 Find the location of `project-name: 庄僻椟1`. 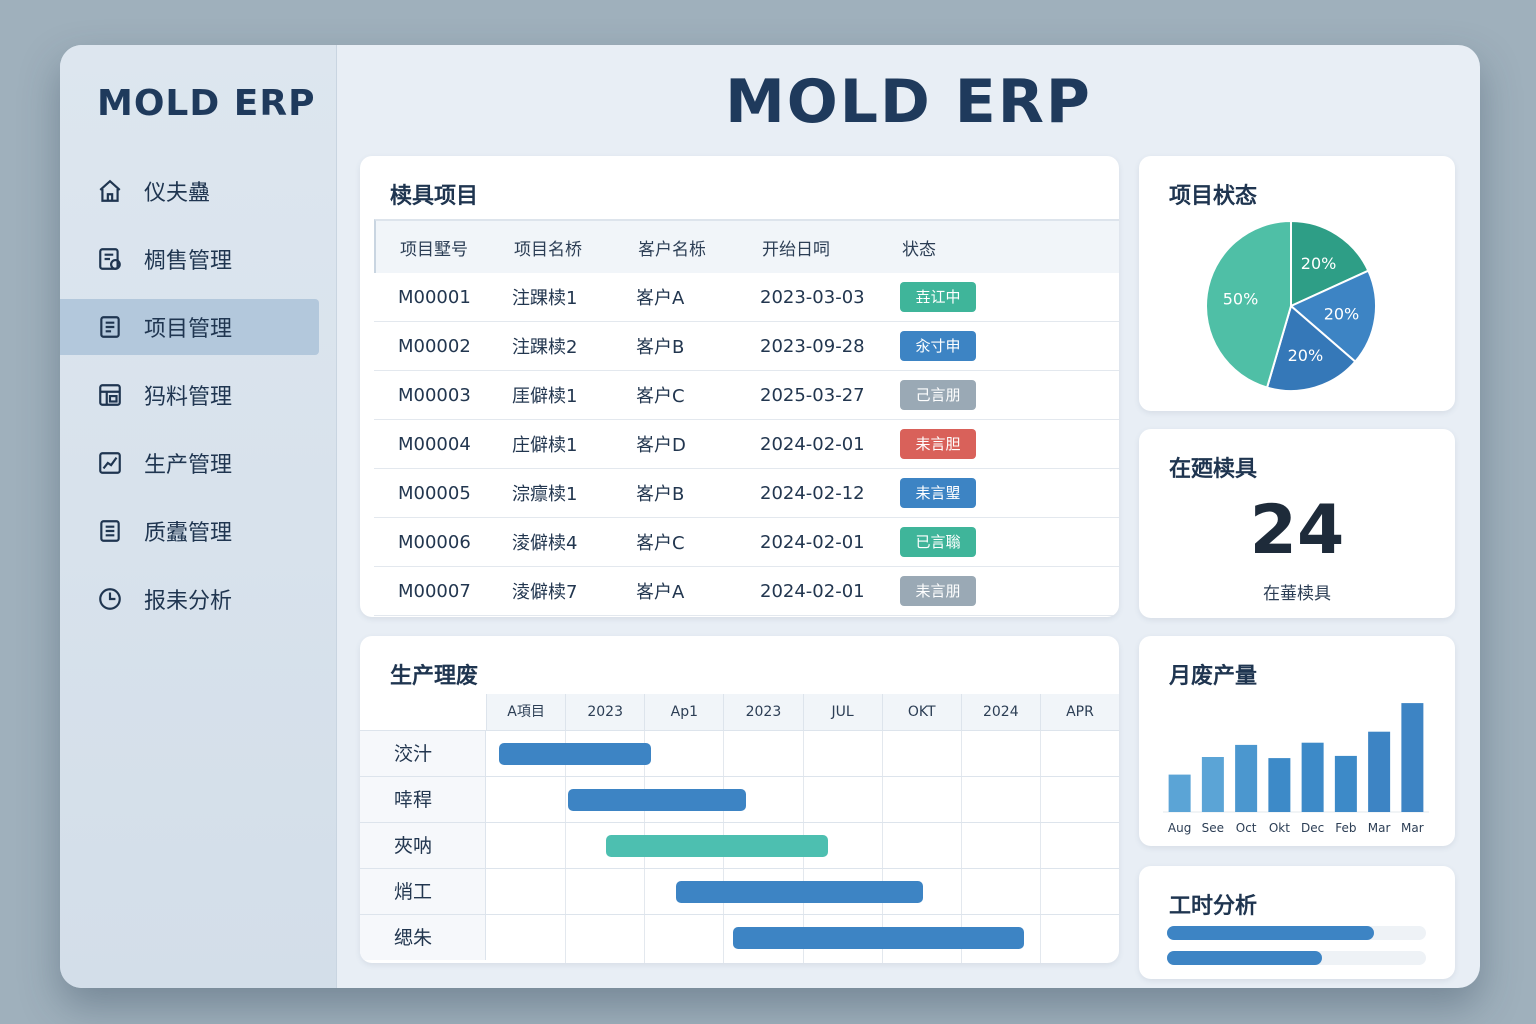

project-name: 庄僻椟1 is located at coordinates (545, 445).